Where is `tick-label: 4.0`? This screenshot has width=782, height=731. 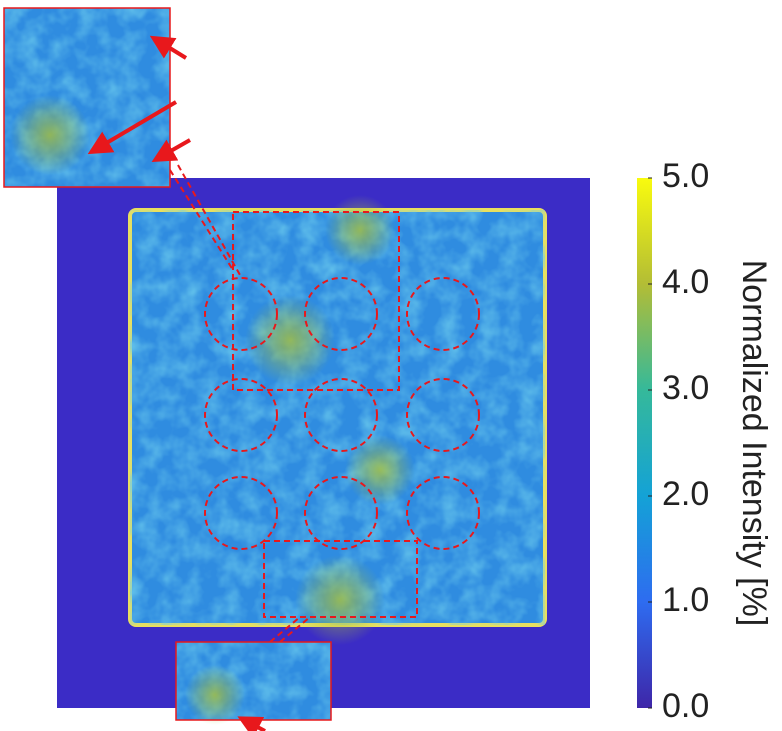
tick-label: 4.0 is located at coordinates (685, 282).